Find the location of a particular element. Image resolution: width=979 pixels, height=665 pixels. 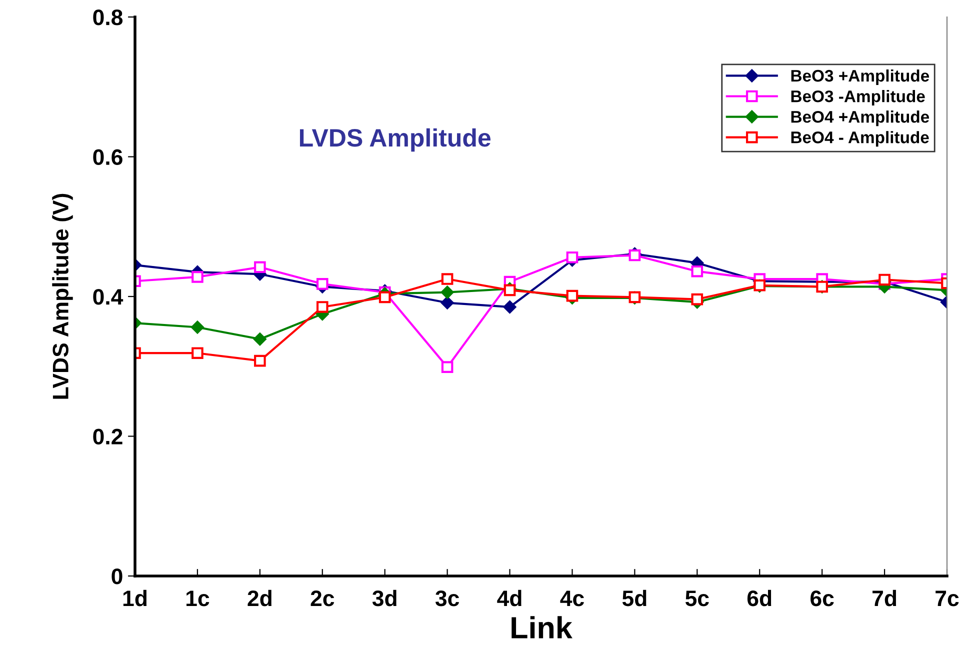

x-tick-label: 4c is located at coordinates (572, 598).